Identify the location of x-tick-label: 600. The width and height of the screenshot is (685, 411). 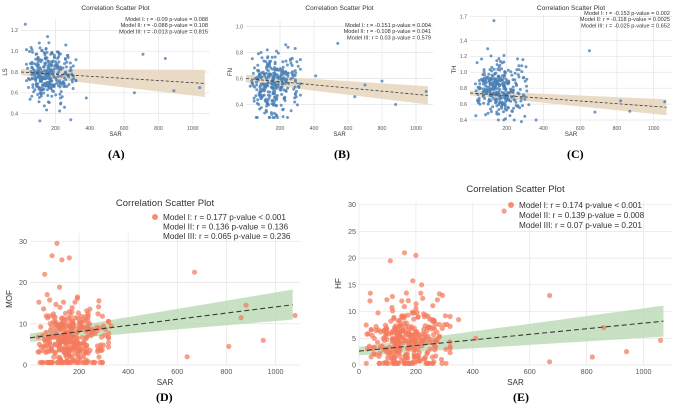
(580, 129).